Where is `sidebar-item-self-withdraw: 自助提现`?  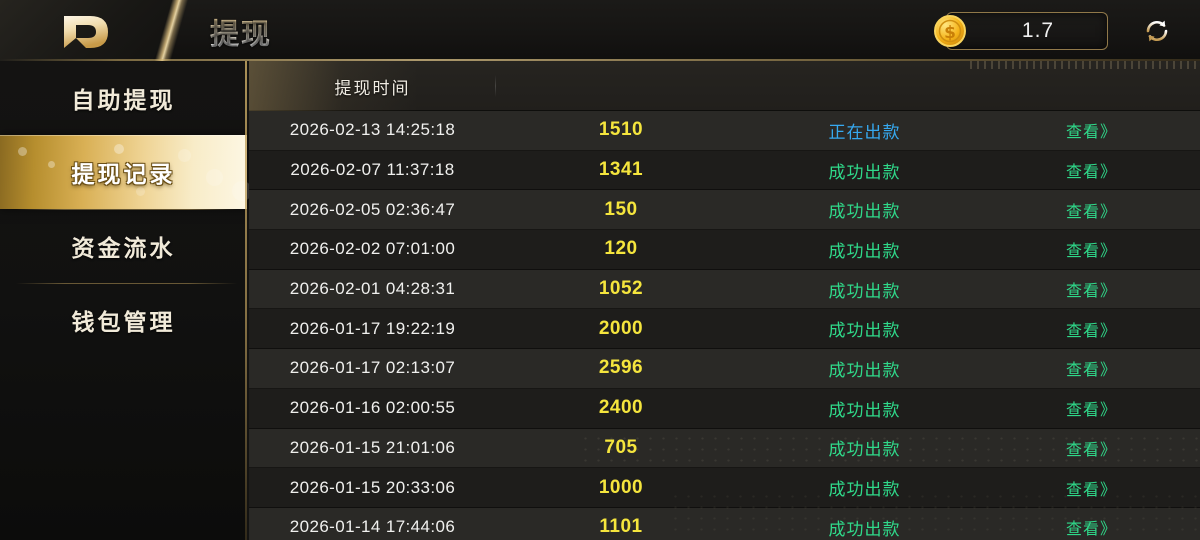
sidebar-item-self-withdraw: 自助提现 is located at coordinates (123, 98).